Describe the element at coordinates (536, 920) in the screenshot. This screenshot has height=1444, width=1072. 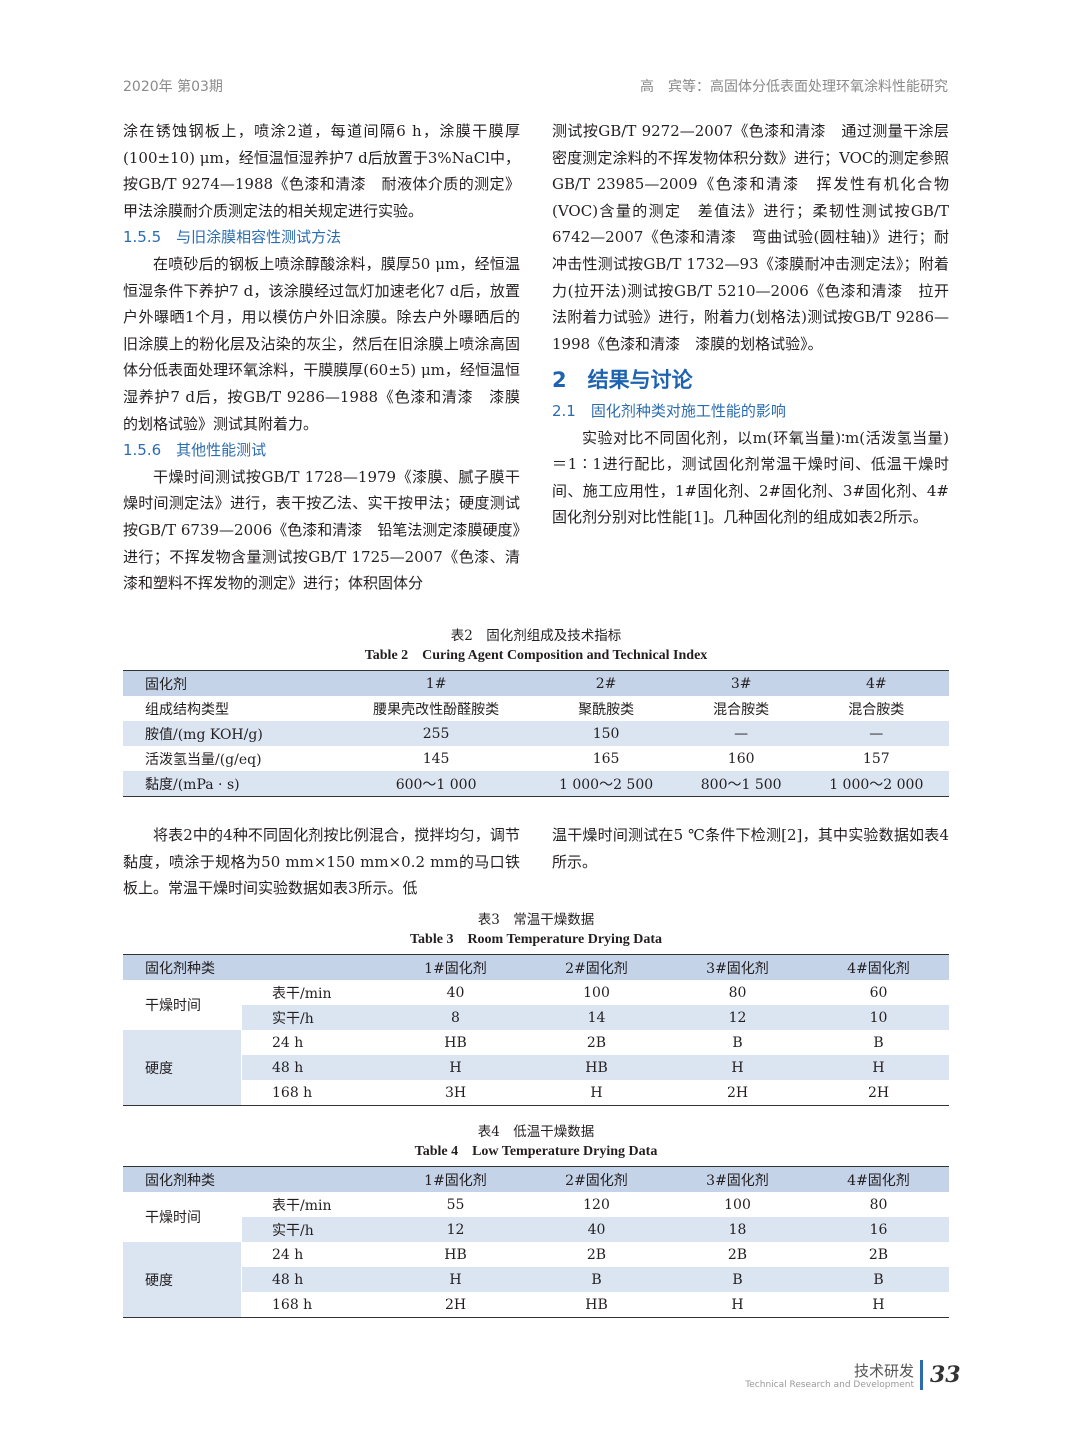
I see `caption-cn: 表3 常温干燥数据` at that location.